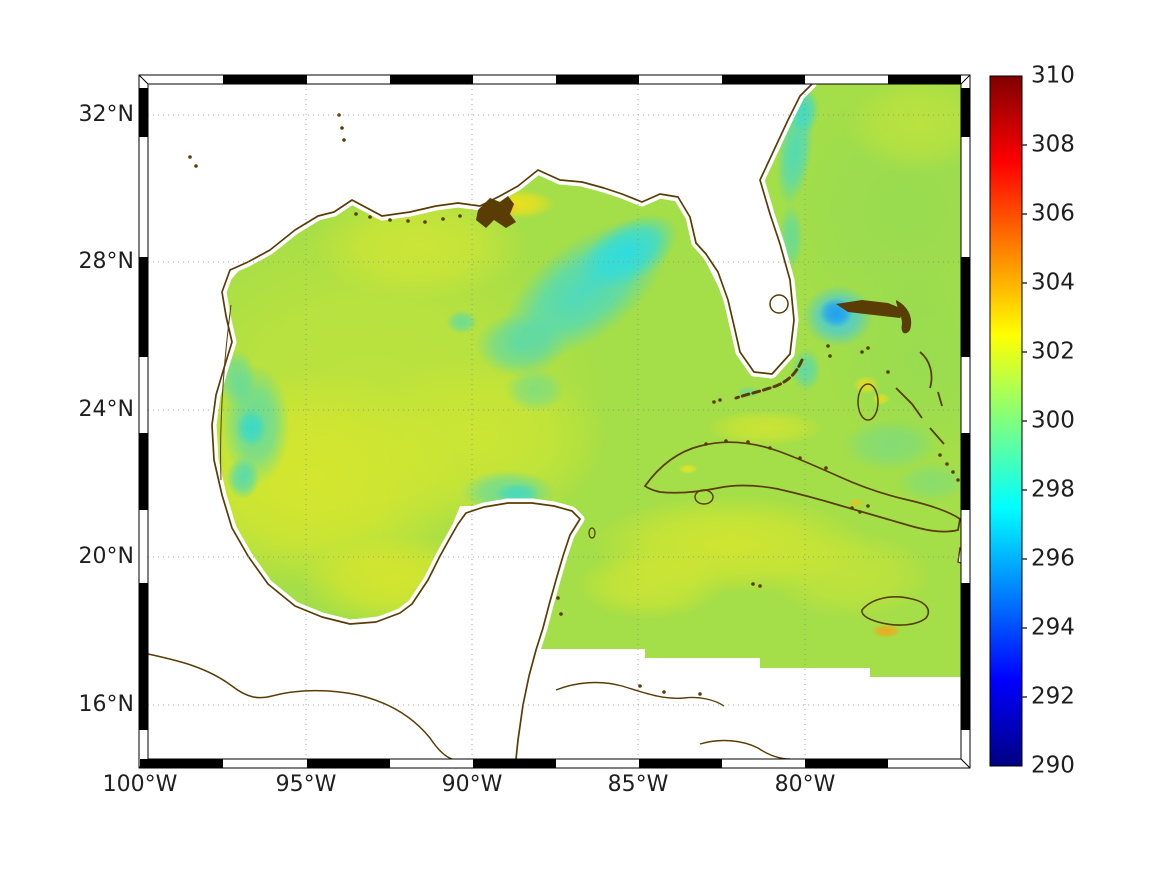  Describe the element at coordinates (106, 556) in the screenshot. I see `lat-tick-label-20n: 20°N` at that location.